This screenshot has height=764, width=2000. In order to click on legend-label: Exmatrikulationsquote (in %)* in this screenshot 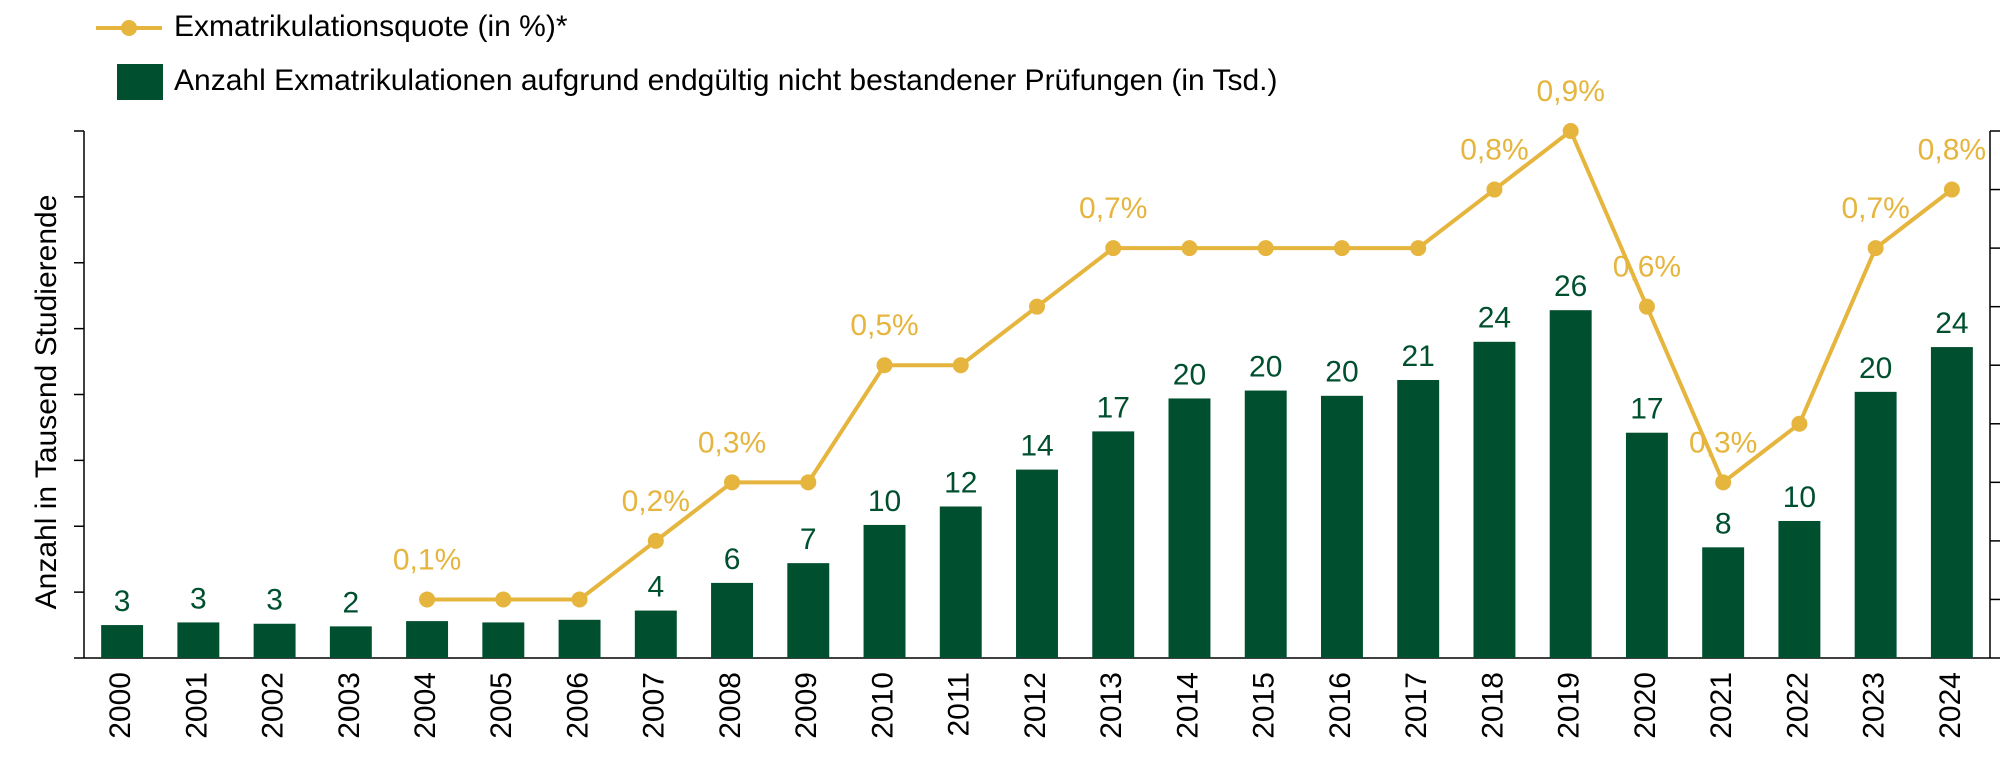, I will do `click(371, 26)`.